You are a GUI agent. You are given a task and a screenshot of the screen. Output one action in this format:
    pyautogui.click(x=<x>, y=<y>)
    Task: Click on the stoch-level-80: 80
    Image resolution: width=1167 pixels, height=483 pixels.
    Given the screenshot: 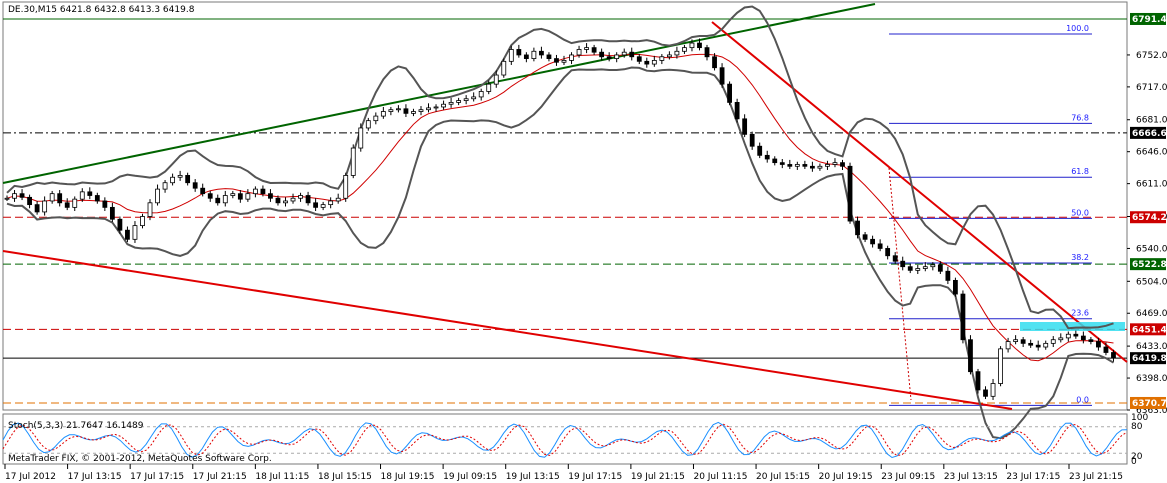 What is the action you would take?
    pyautogui.click(x=1137, y=427)
    